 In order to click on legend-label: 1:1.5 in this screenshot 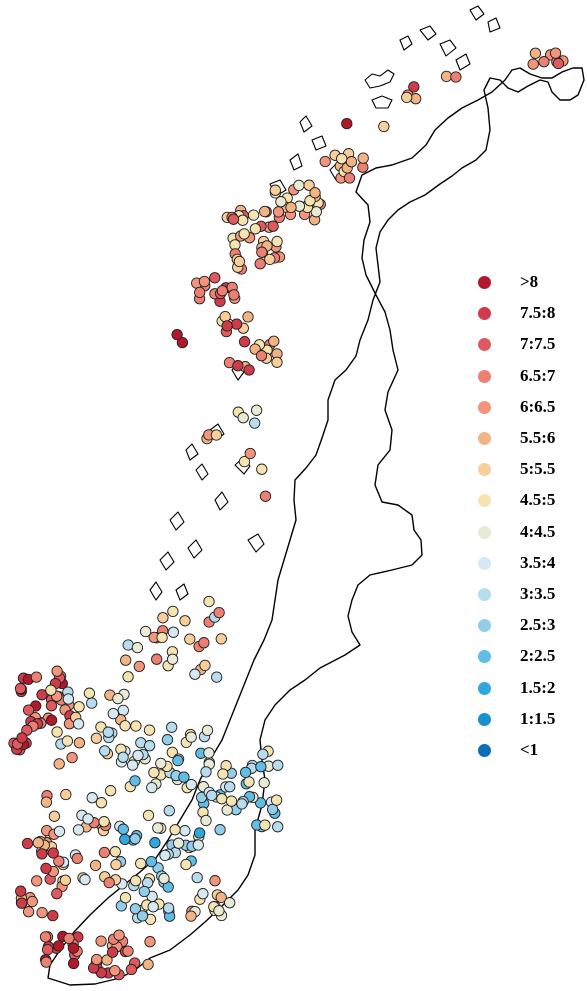, I will do `click(538, 718)`.